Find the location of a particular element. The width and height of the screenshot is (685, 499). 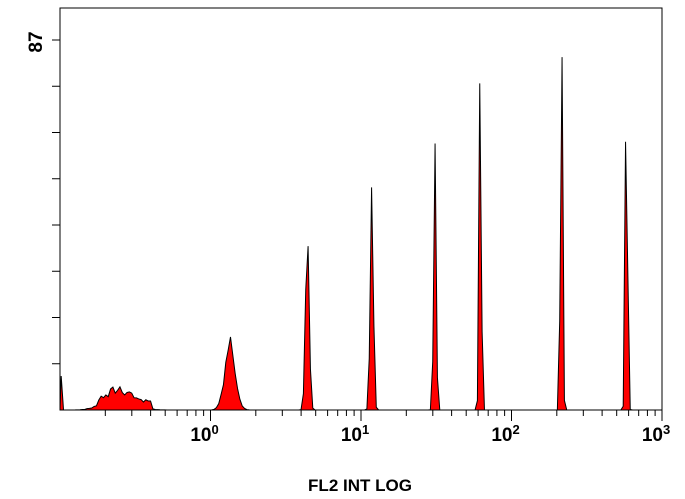

x-tick-label: 10¹ is located at coordinates (355, 434).